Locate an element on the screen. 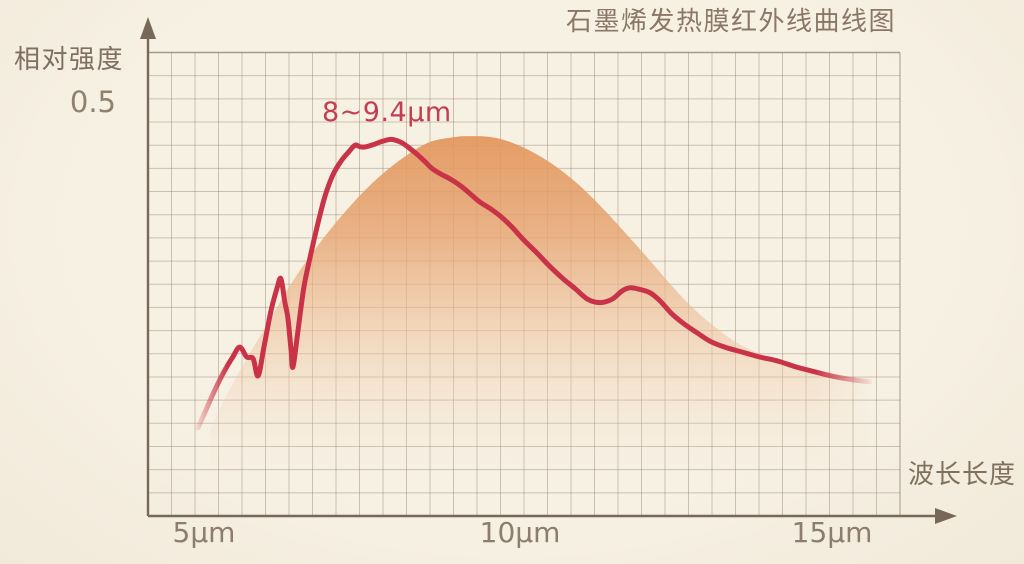  chart-title: 石墨烯发热膜红外线曲线图 is located at coordinates (731, 22).